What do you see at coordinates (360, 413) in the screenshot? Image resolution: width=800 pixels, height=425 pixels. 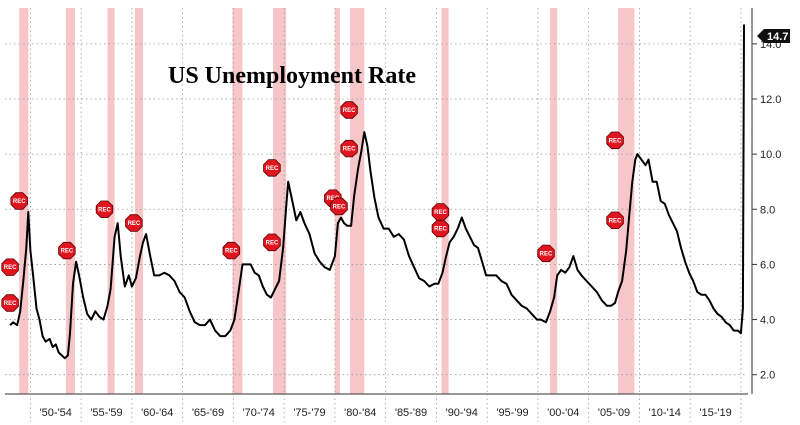 I see `x-tick-label: '80-'84` at bounding box center [360, 413].